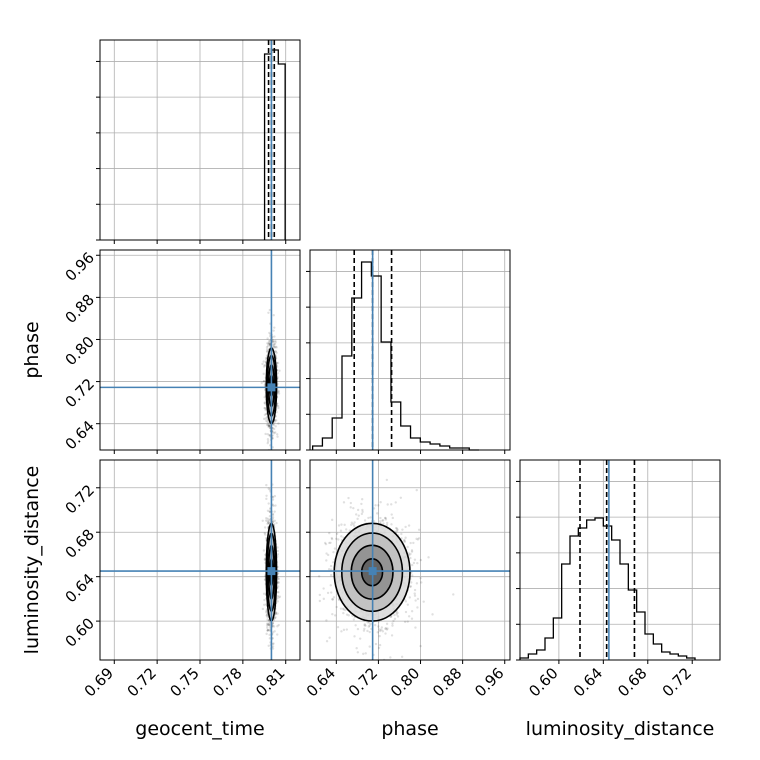 Image resolution: width=760 pixels, height=760 pixels. I want to click on x-tick-label-luminosity_distance: 0.68, so click(632, 682).